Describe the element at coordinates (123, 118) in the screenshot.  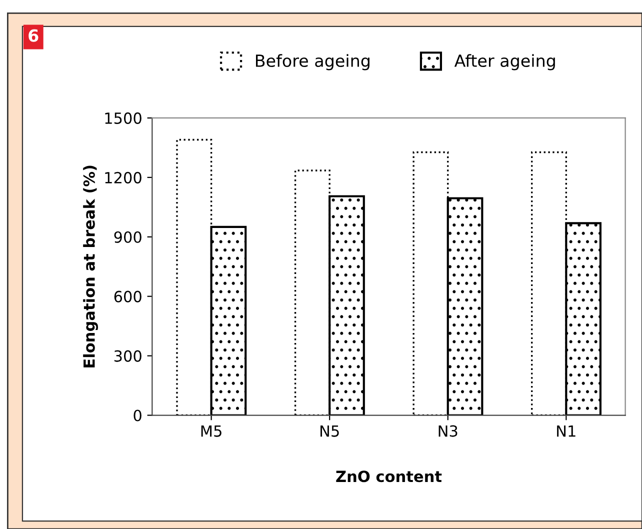
I see `y-tick-label: 1500` at that location.